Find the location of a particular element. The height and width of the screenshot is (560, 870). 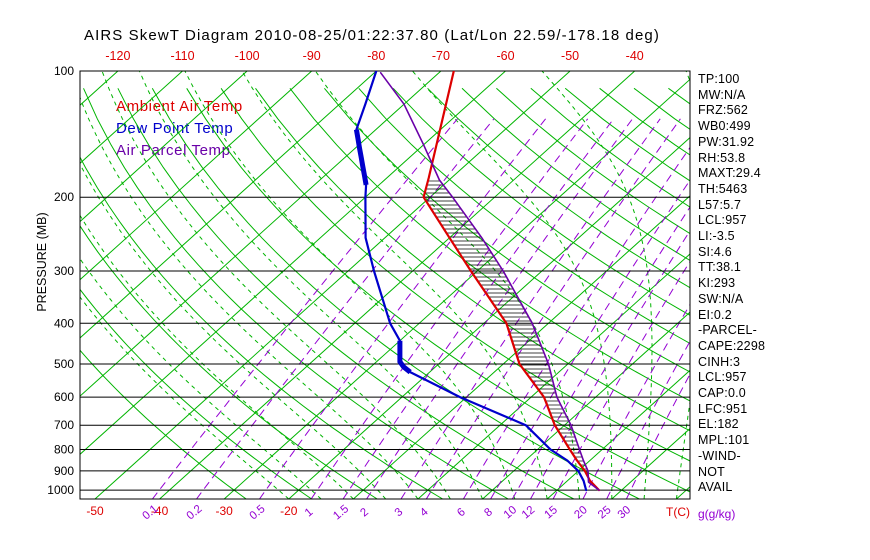

stat-line: CAP:0.0 is located at coordinates (722, 393).